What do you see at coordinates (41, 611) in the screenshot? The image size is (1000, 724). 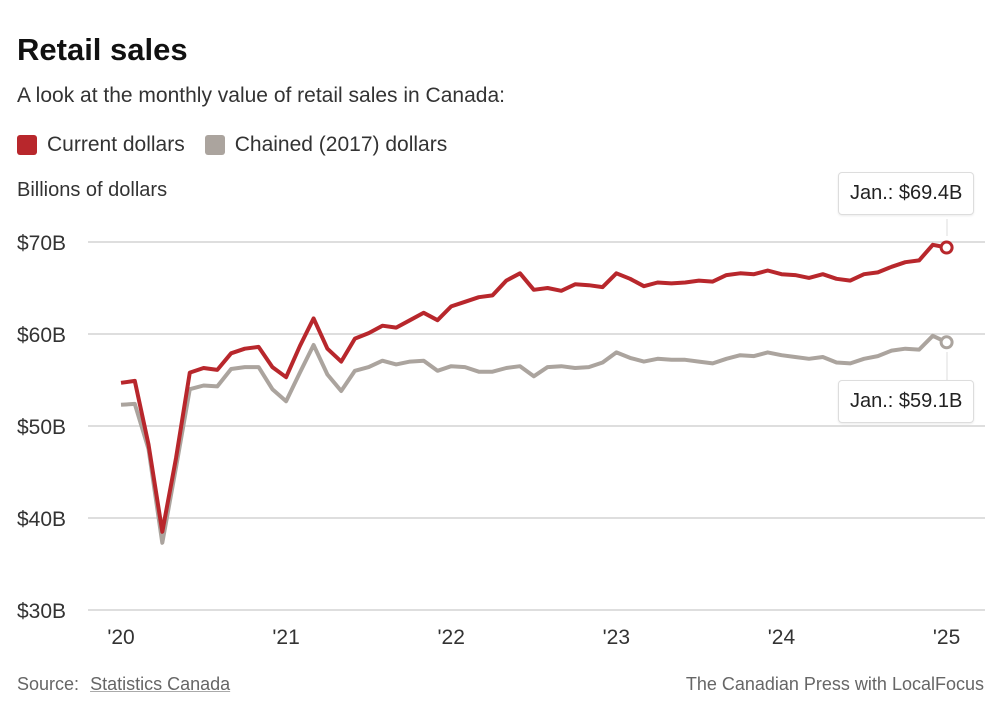 I see `y-tick-label: $30B` at bounding box center [41, 611].